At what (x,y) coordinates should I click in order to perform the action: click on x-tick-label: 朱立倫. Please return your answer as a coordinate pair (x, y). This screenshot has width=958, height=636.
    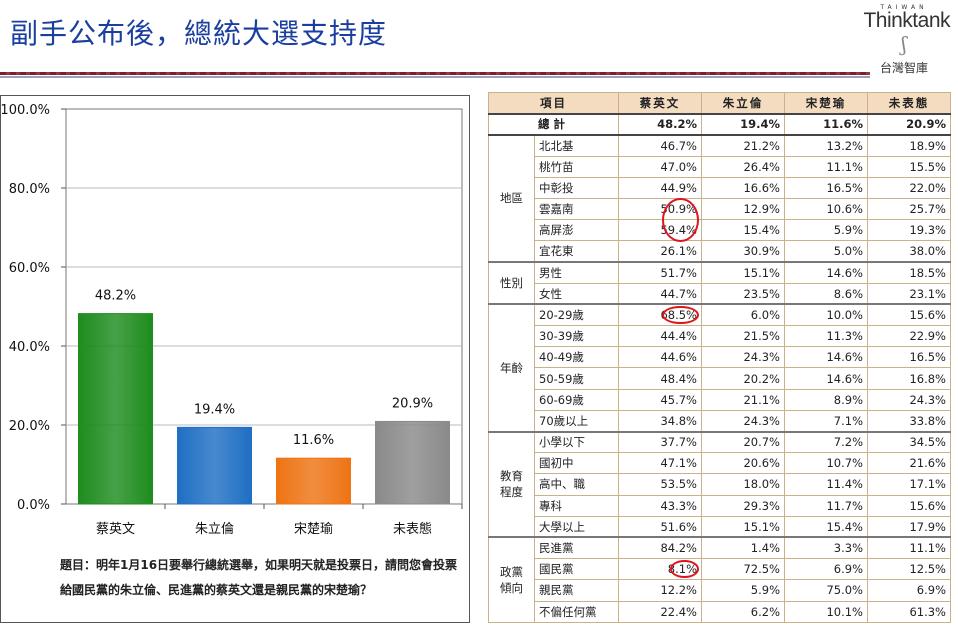
    Looking at the image, I should click on (214, 529).